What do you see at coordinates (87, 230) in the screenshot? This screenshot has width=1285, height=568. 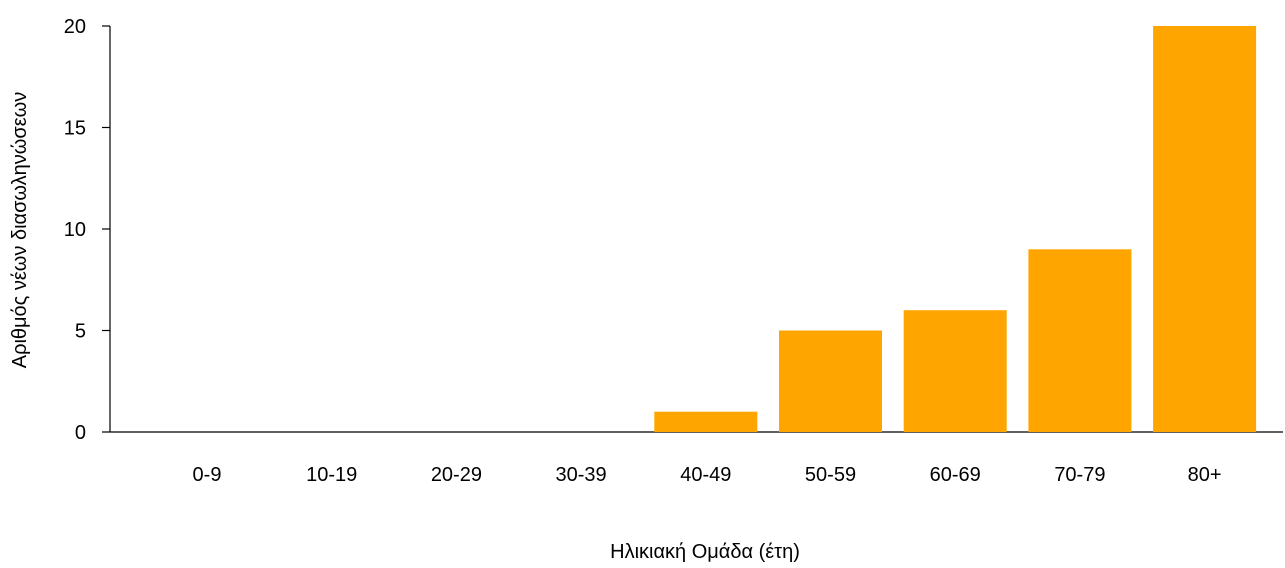 I see `y-axis: 0 5 10 15 20` at bounding box center [87, 230].